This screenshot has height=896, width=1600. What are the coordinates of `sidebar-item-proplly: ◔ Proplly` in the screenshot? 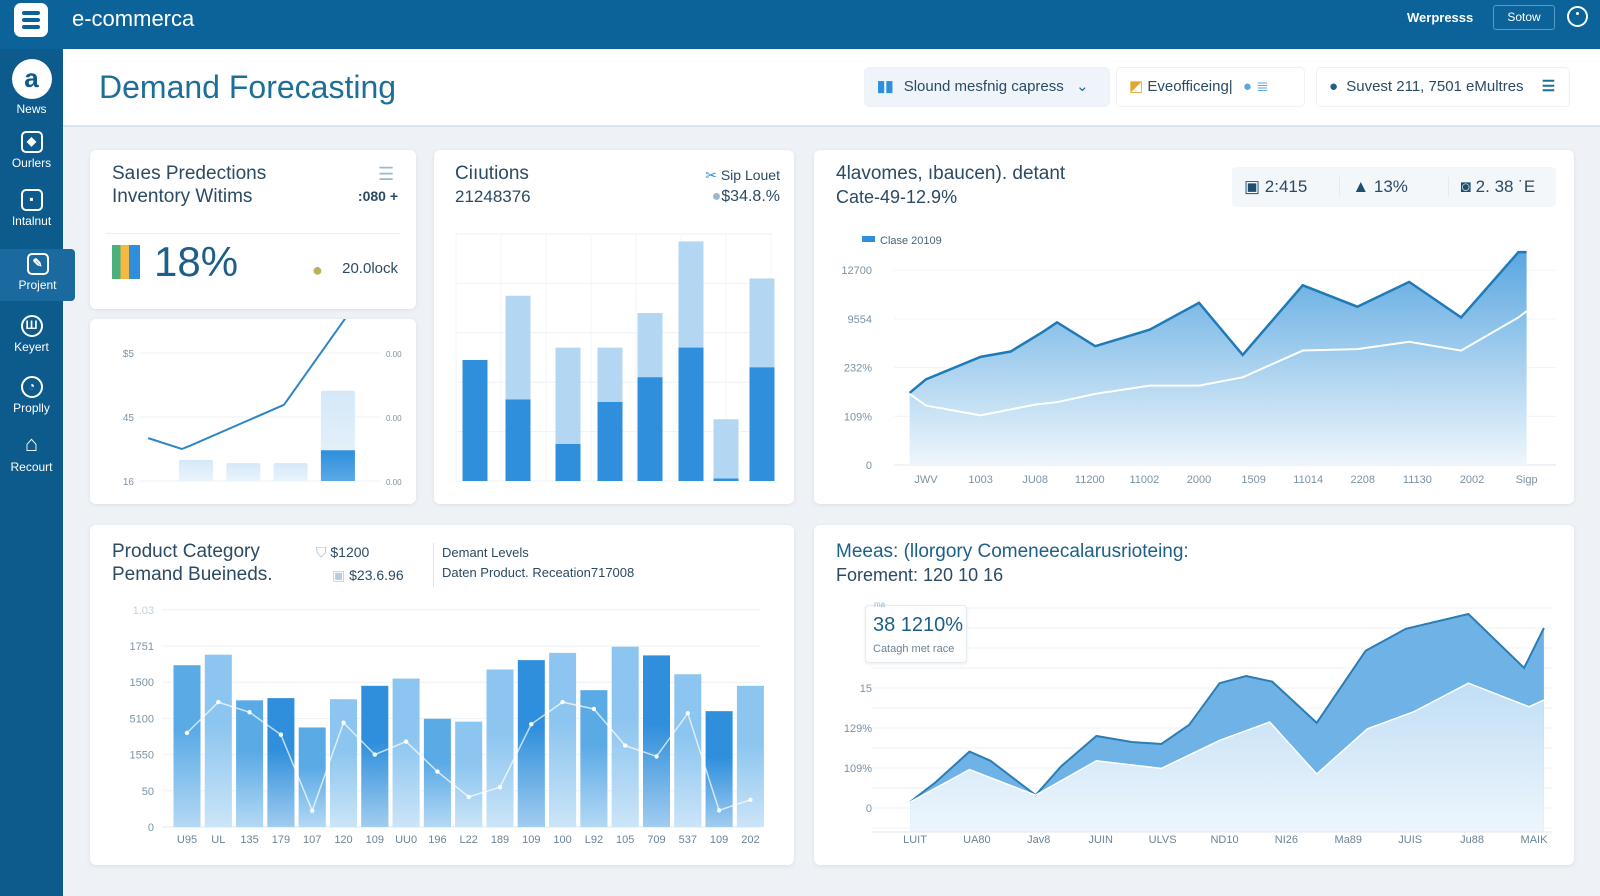 It's located at (31, 400).